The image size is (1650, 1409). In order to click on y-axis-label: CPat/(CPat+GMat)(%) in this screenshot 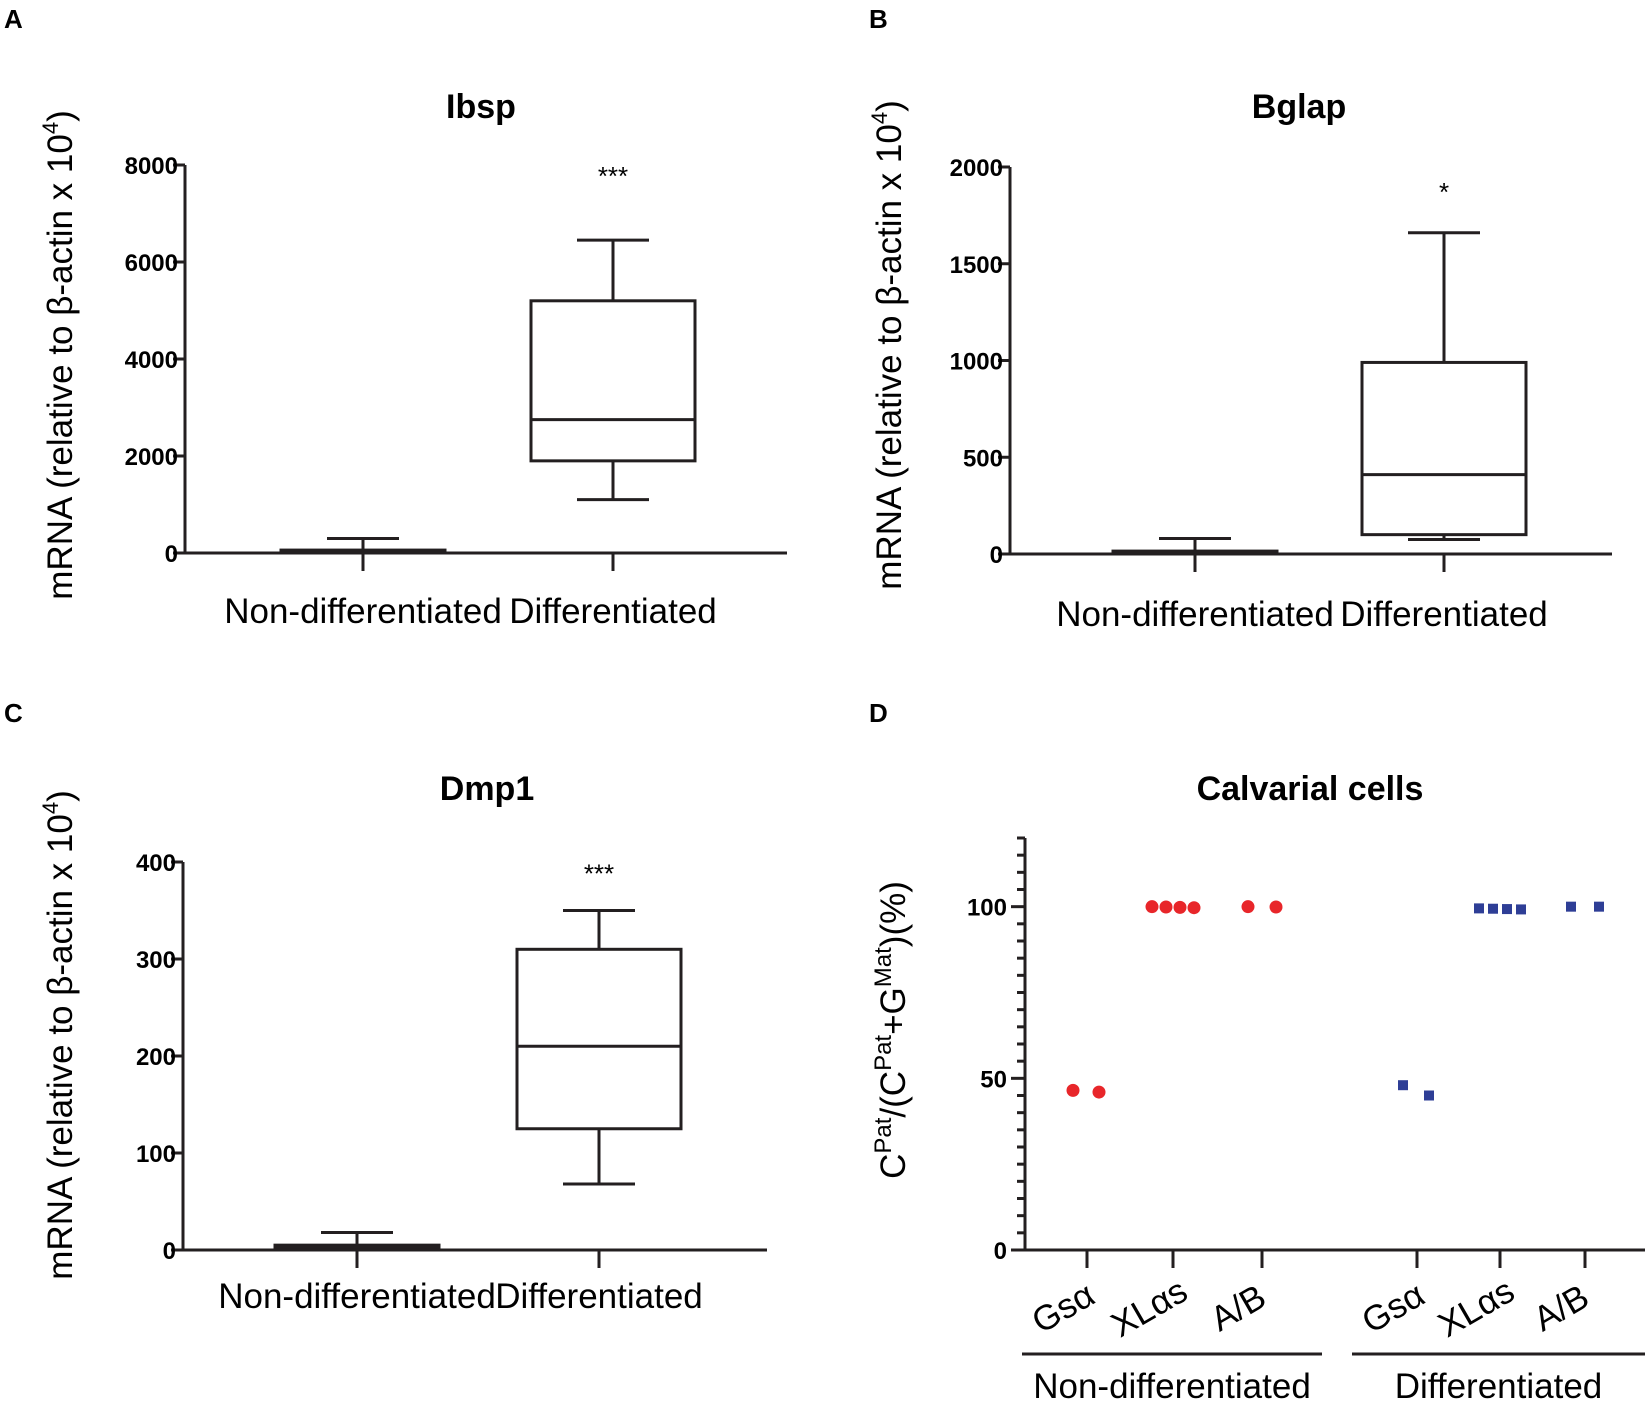, I will do `click(891, 1030)`.